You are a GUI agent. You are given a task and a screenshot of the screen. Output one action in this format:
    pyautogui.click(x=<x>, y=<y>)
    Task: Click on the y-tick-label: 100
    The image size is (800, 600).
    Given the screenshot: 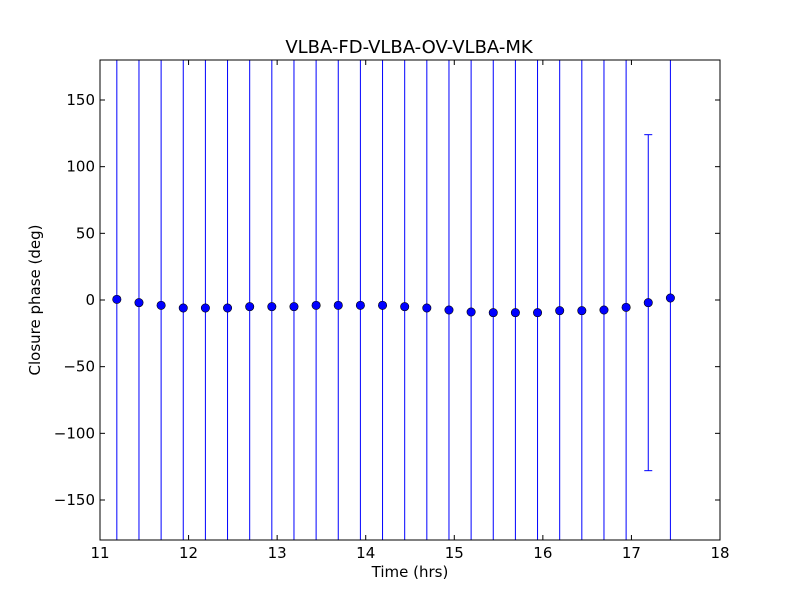 What is the action you would take?
    pyautogui.click(x=80, y=167)
    